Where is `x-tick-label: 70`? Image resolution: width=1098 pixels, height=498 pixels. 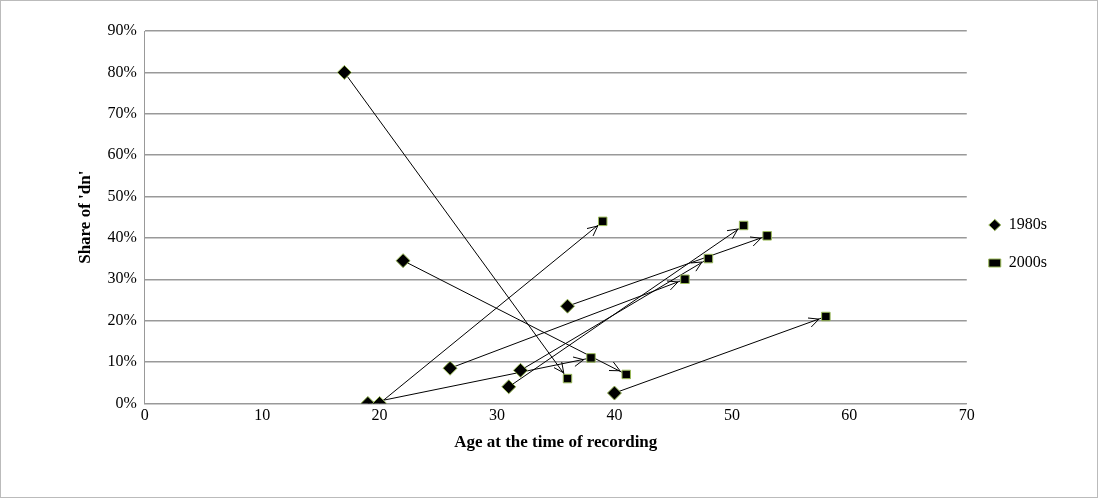 x-tick-label: 70 is located at coordinates (966, 415).